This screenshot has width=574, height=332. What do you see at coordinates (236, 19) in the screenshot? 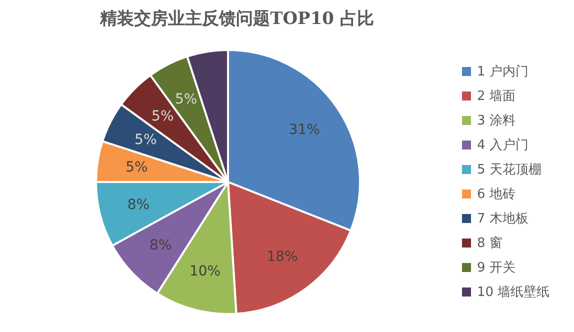
I see `chart-title: 精装交房业主反馈问题TOP10 占比` at bounding box center [236, 19].